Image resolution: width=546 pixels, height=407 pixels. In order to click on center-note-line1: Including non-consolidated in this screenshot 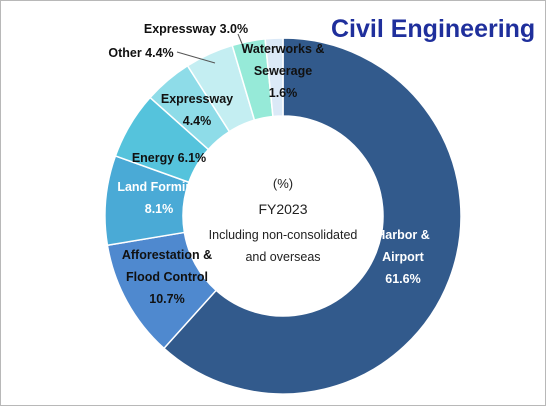, I will do `click(283, 235)`.